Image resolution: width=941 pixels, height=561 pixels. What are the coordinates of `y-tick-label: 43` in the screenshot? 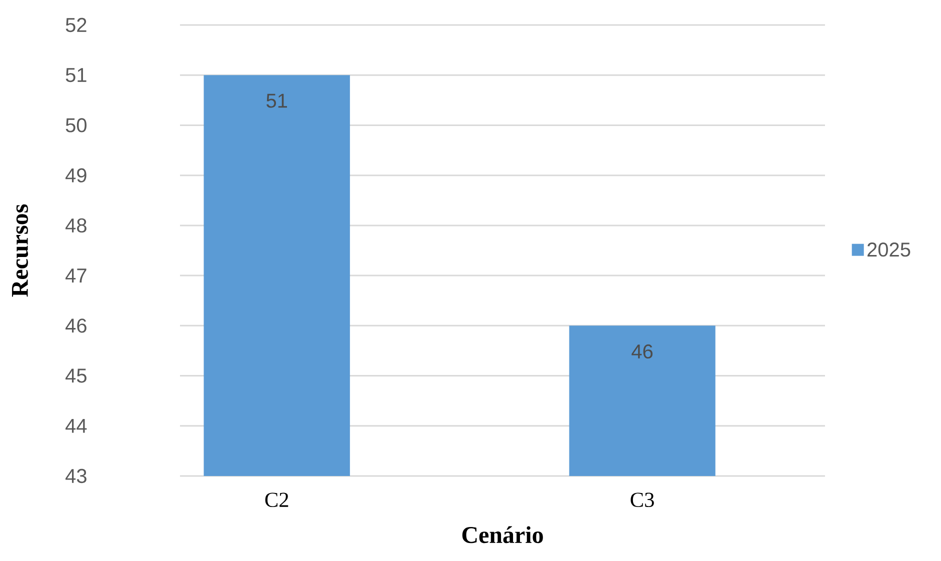 It's located at (76, 476).